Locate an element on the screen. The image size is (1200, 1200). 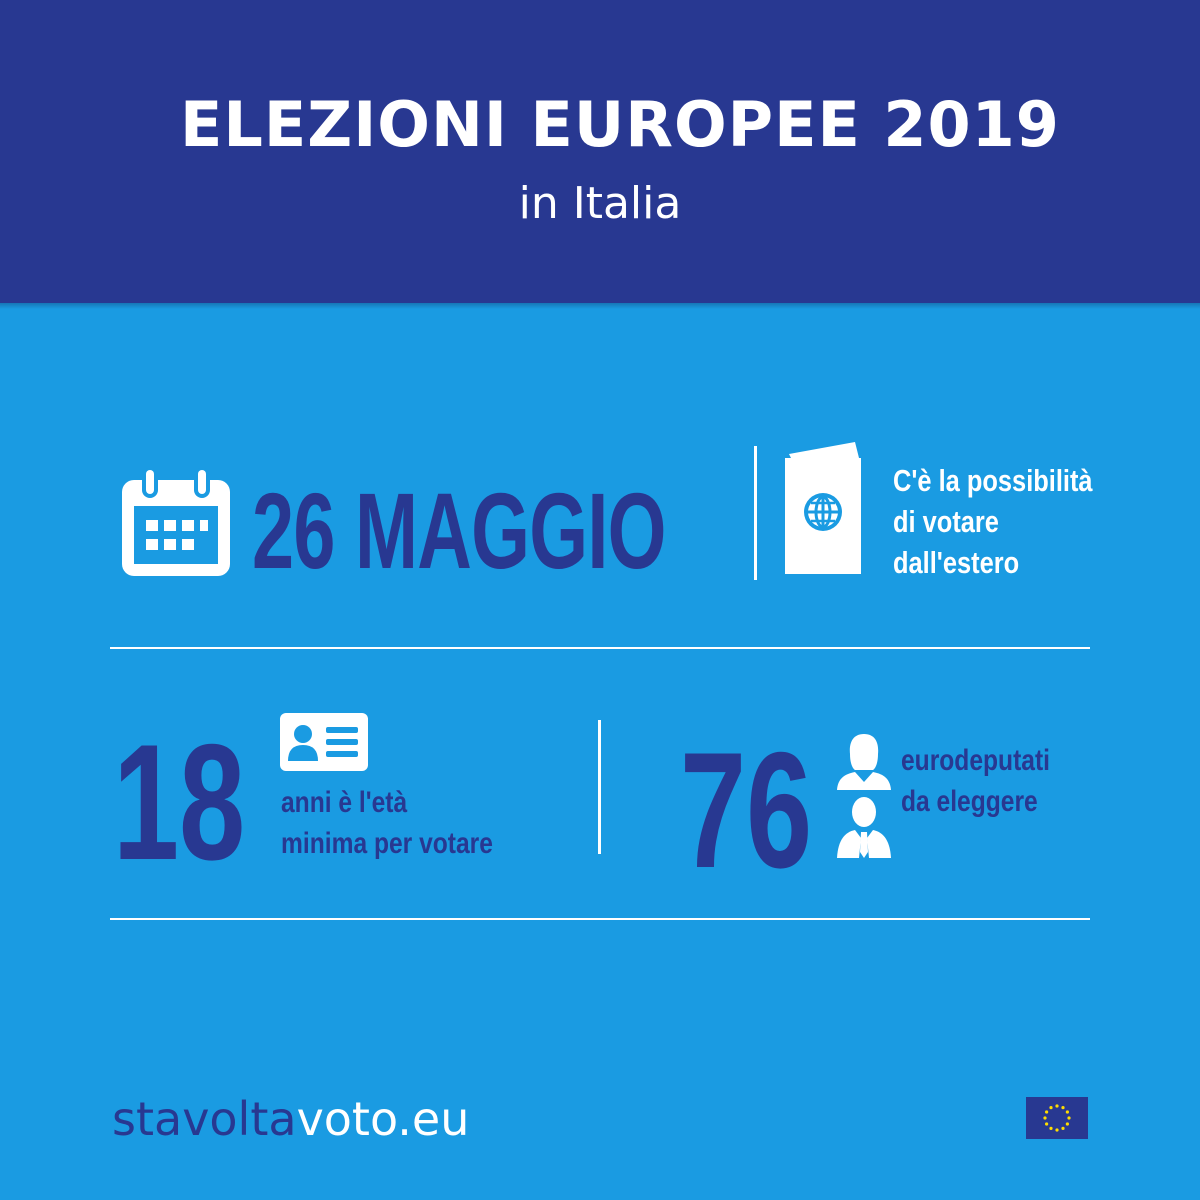
election-date: 26 MAGGIO is located at coordinates (459, 530).